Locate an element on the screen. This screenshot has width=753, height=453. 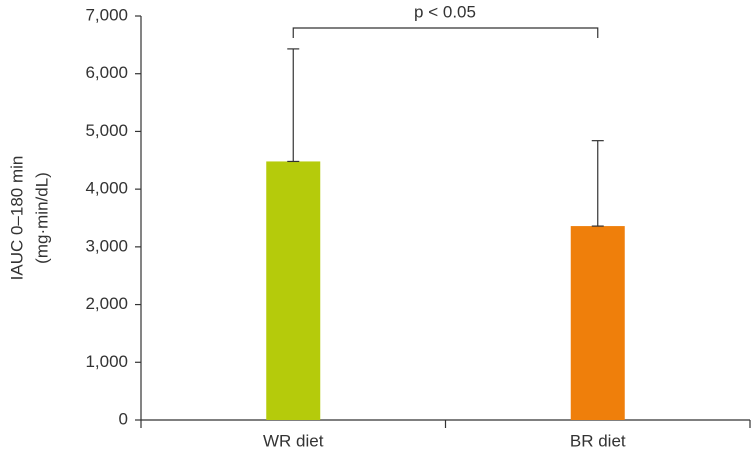
y-tick-label: 5,000 is located at coordinates (106, 130).